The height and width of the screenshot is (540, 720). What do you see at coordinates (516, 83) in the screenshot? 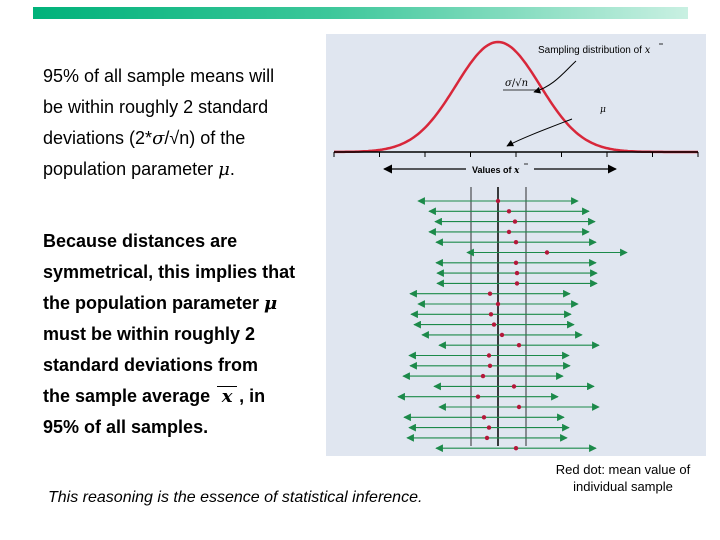
I see `sd-label: σ/√n` at bounding box center [516, 83].